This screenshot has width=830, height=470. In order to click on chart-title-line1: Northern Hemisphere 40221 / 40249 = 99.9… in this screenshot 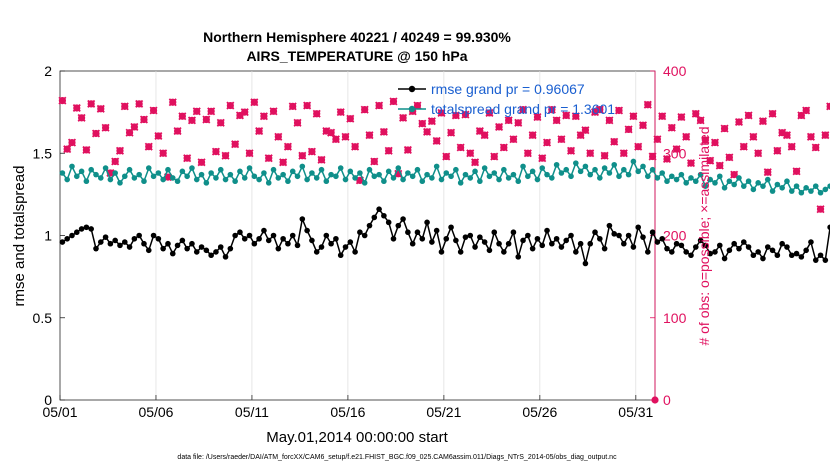, I will do `click(357, 37)`.